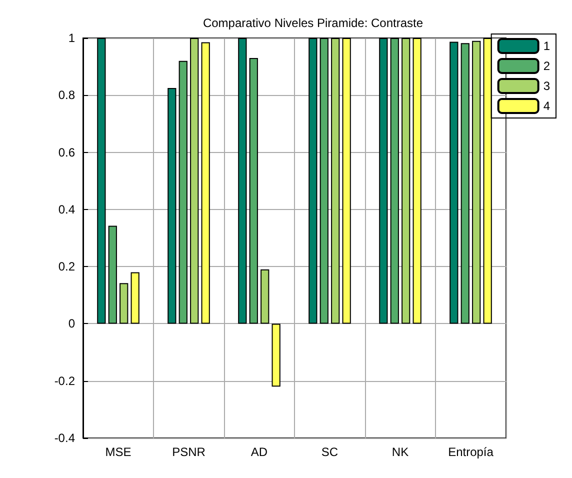 This screenshot has width=572, height=478. What do you see at coordinates (118, 452) in the screenshot?
I see `x-tick-label: MSE` at bounding box center [118, 452].